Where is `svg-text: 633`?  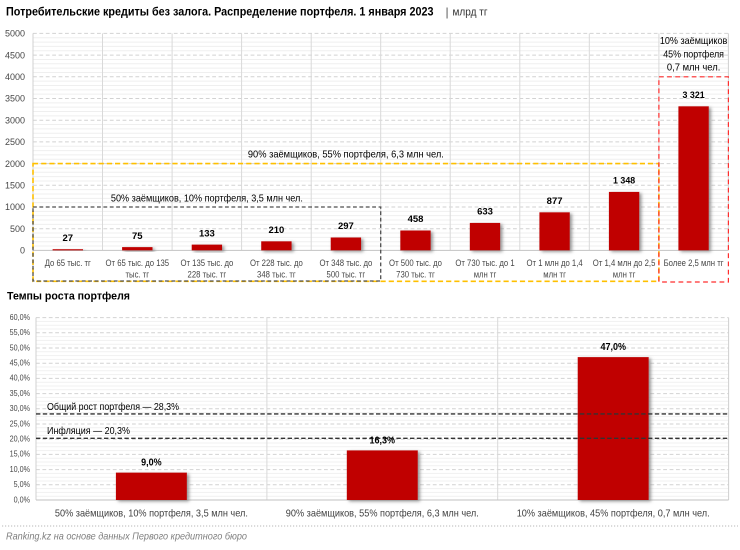
svg-text: 633 is located at coordinates (485, 212).